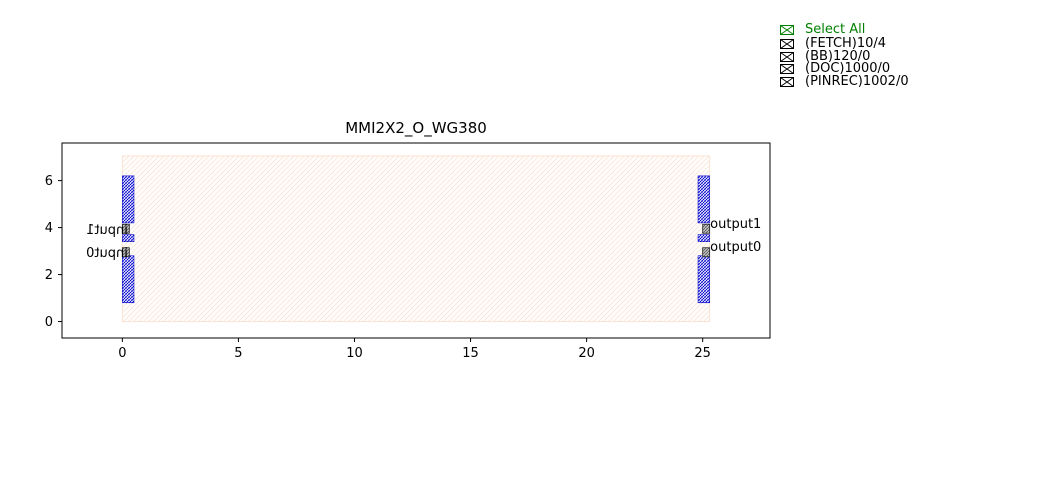  I want to click on x-tick-label: 15, so click(470, 353).